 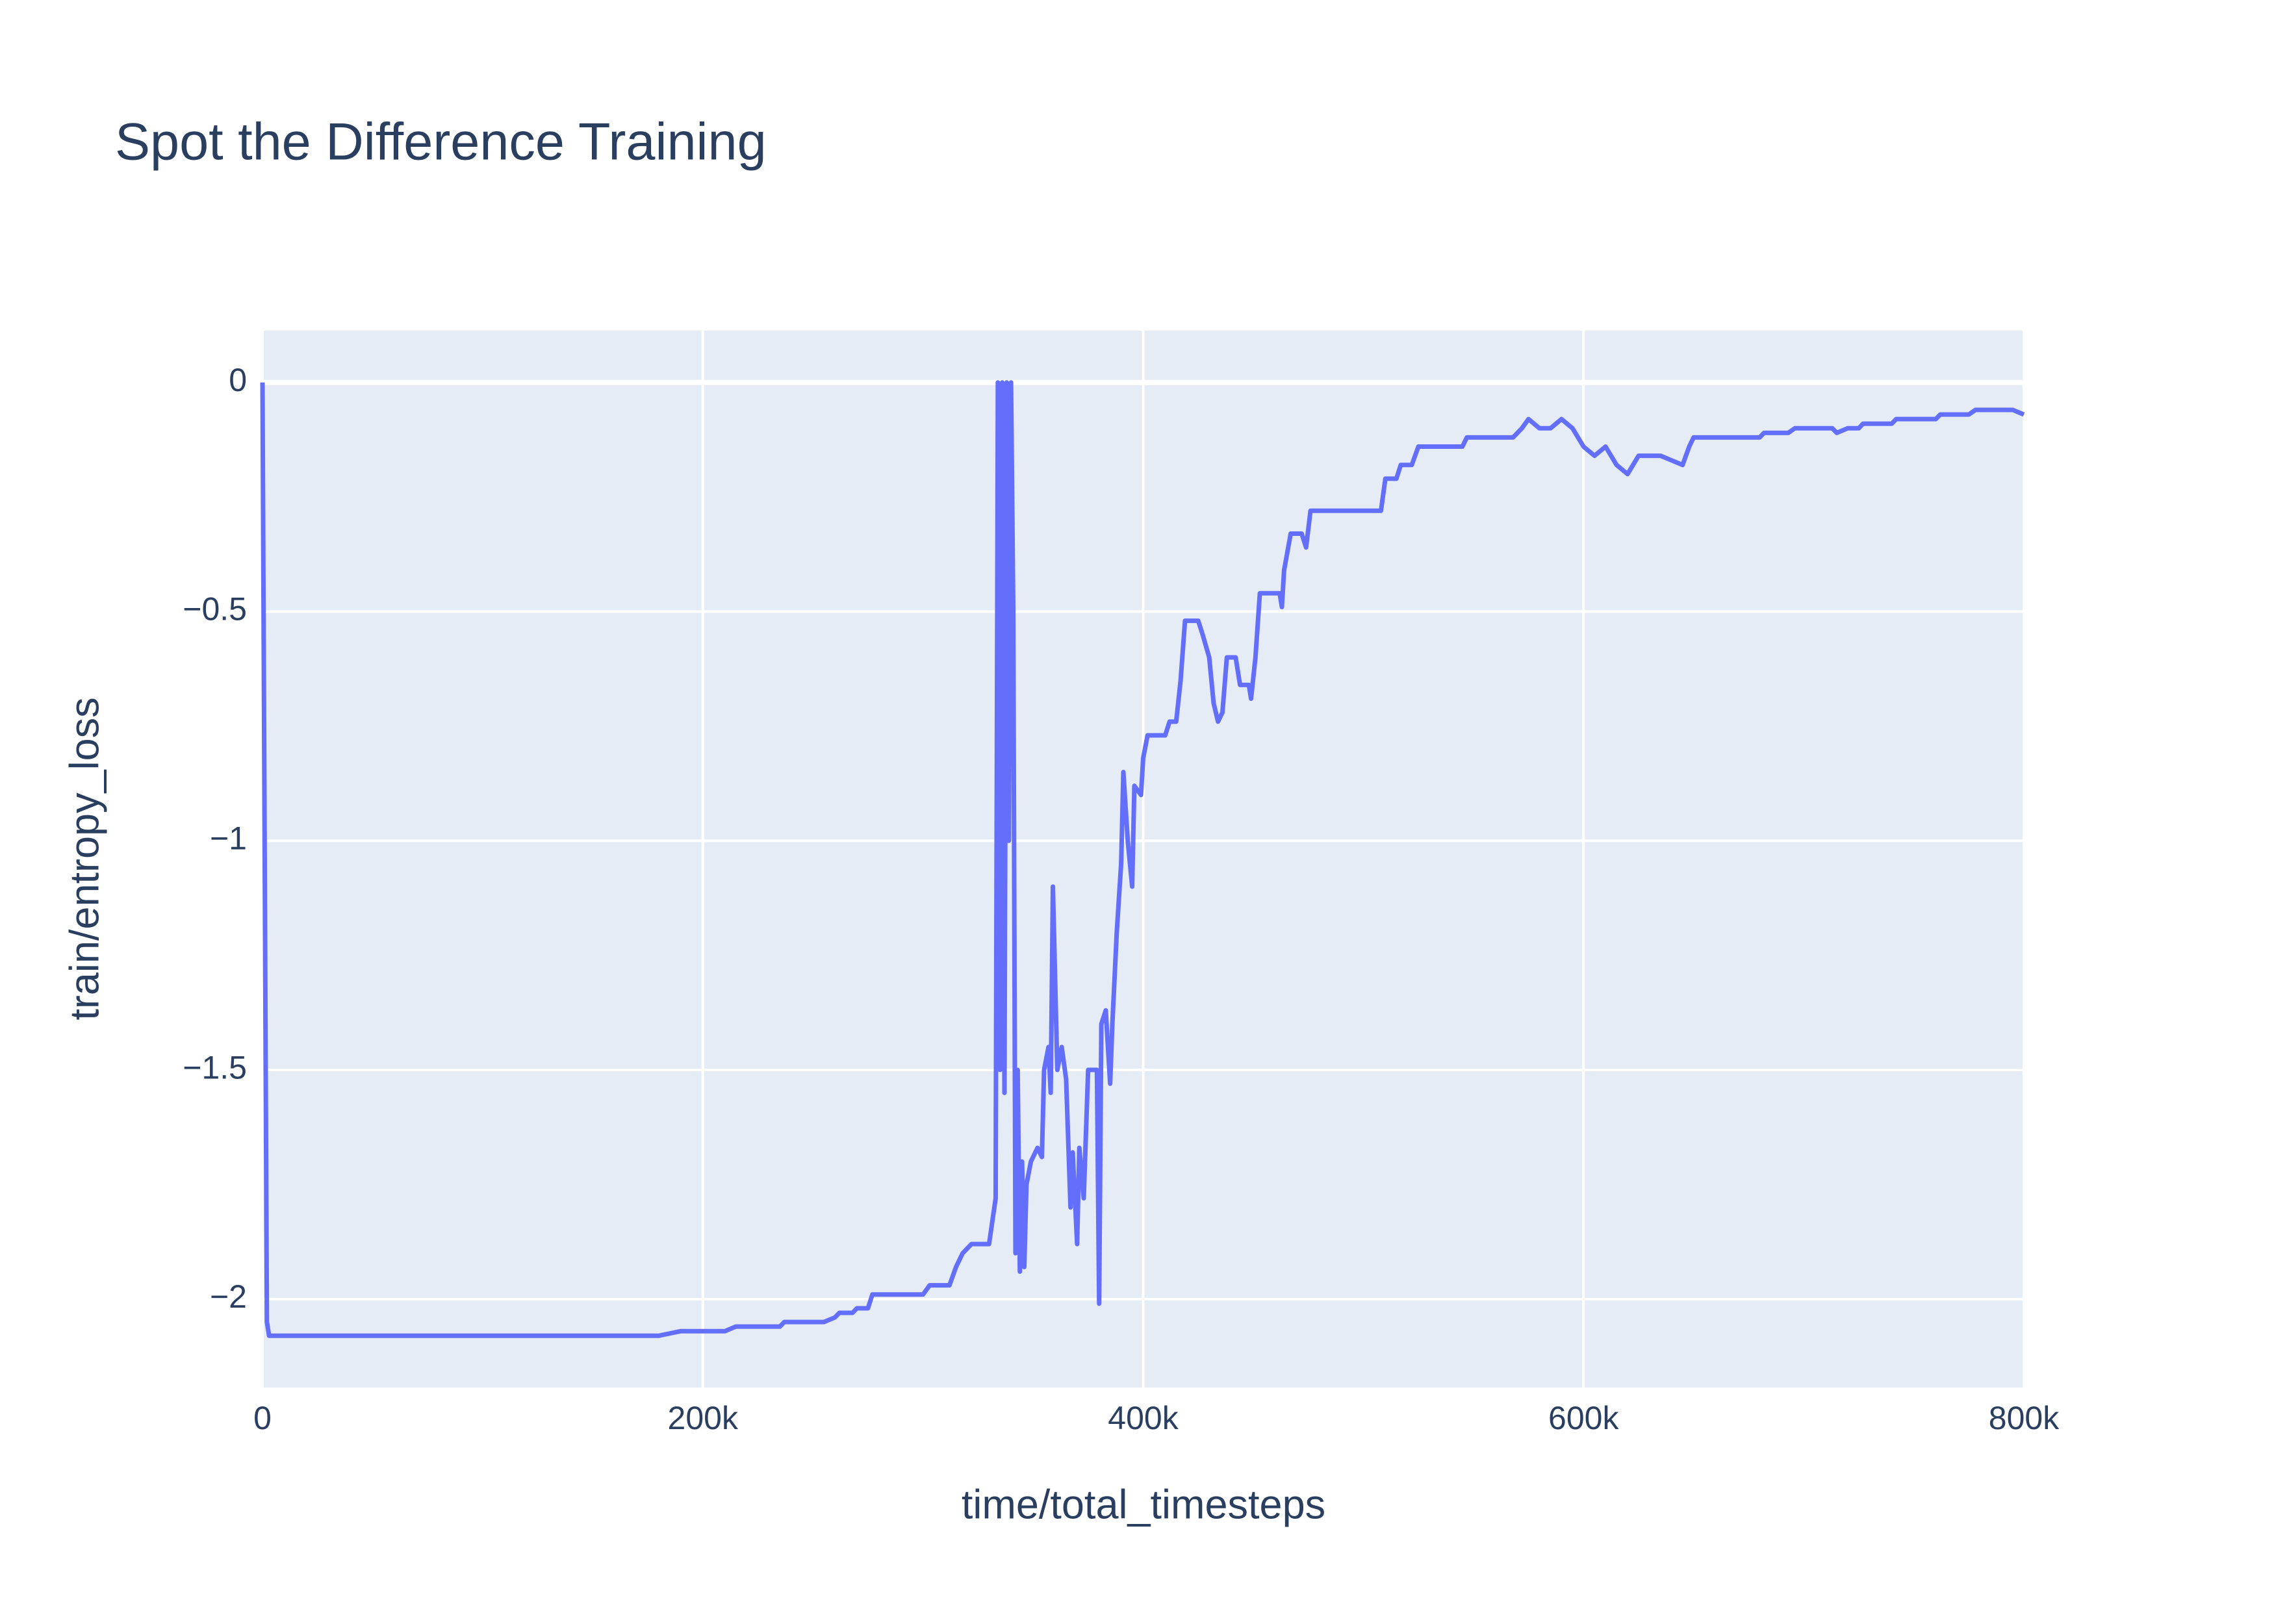 What do you see at coordinates (2024, 1418) in the screenshot?
I see `x-tick-label: 800k` at bounding box center [2024, 1418].